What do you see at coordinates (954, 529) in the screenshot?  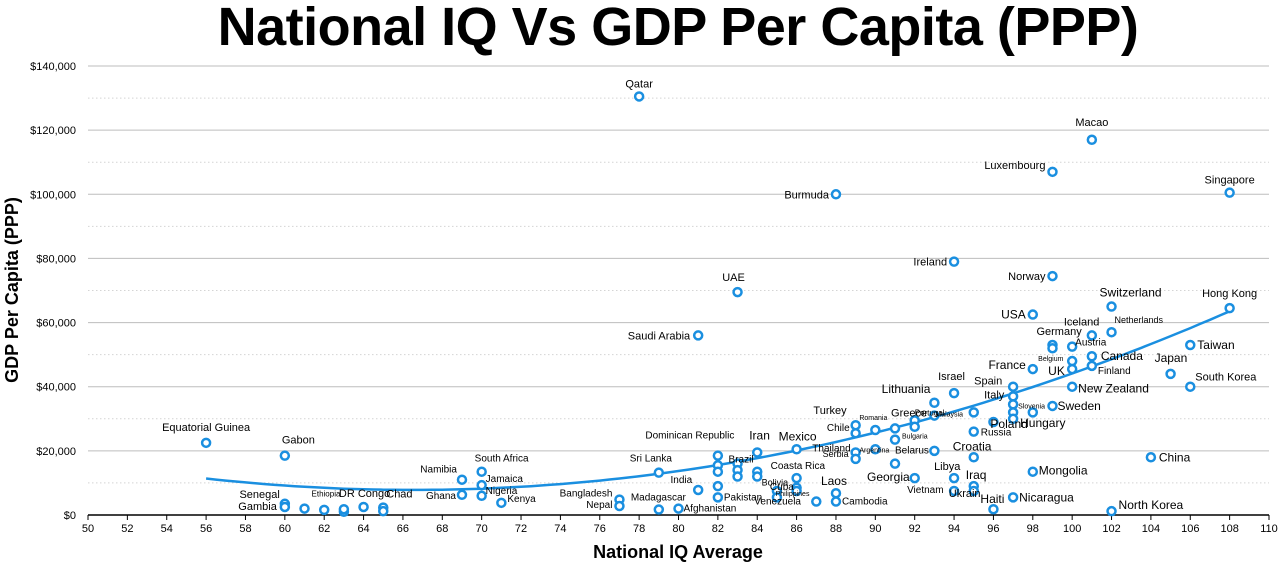 I see `x-tick-label: 94` at bounding box center [954, 529].